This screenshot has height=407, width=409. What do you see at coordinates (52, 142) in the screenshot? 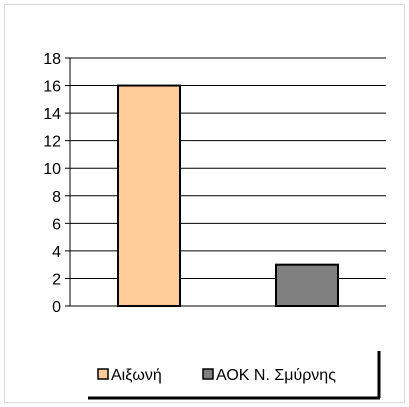
I see `y-tick-label: 12` at bounding box center [52, 142].